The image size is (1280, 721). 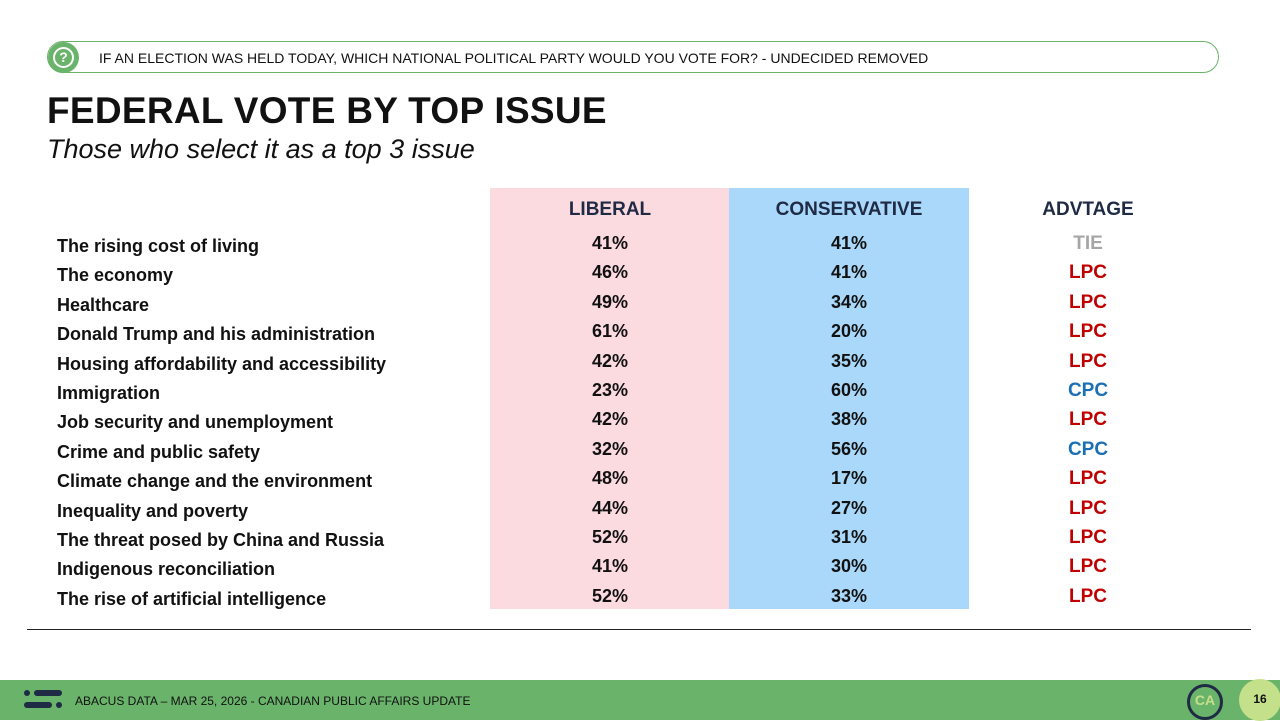 I want to click on issue-label: The rising cost of living, so click(x=158, y=246).